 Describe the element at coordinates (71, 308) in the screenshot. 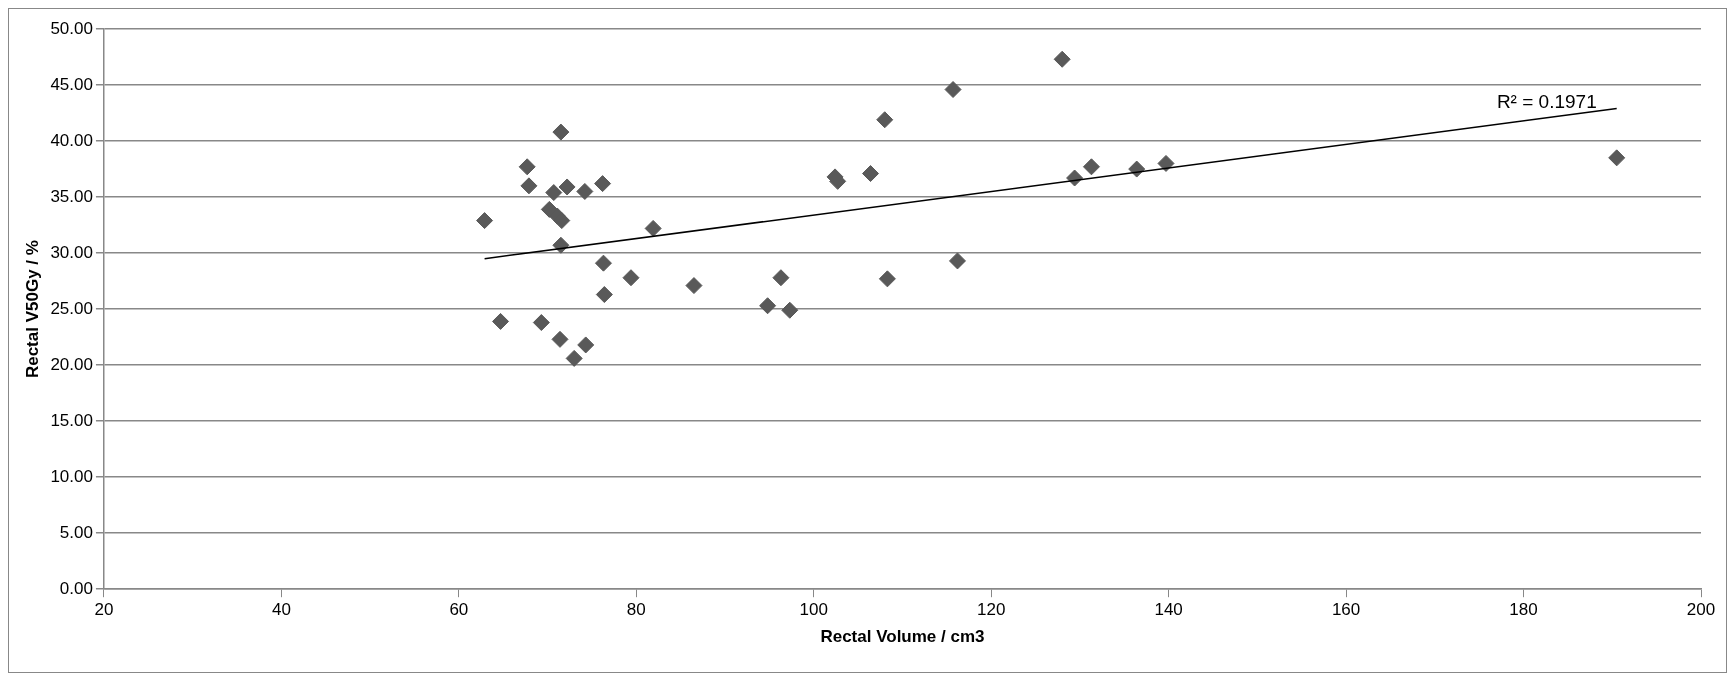

I see `y-tick-label: 25.00` at that location.